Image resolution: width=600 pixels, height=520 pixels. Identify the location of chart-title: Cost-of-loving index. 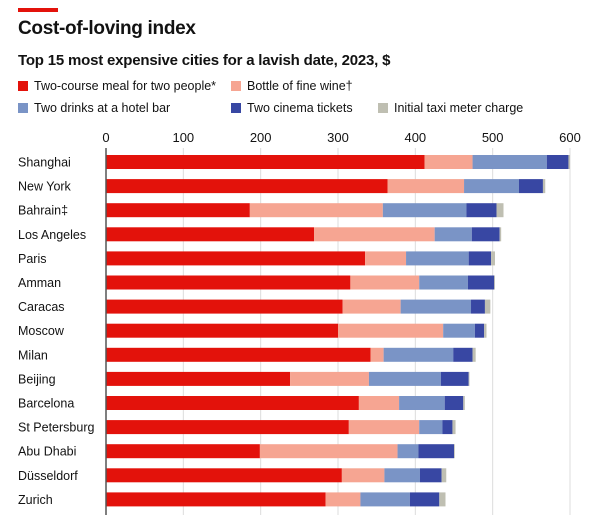
(107, 28).